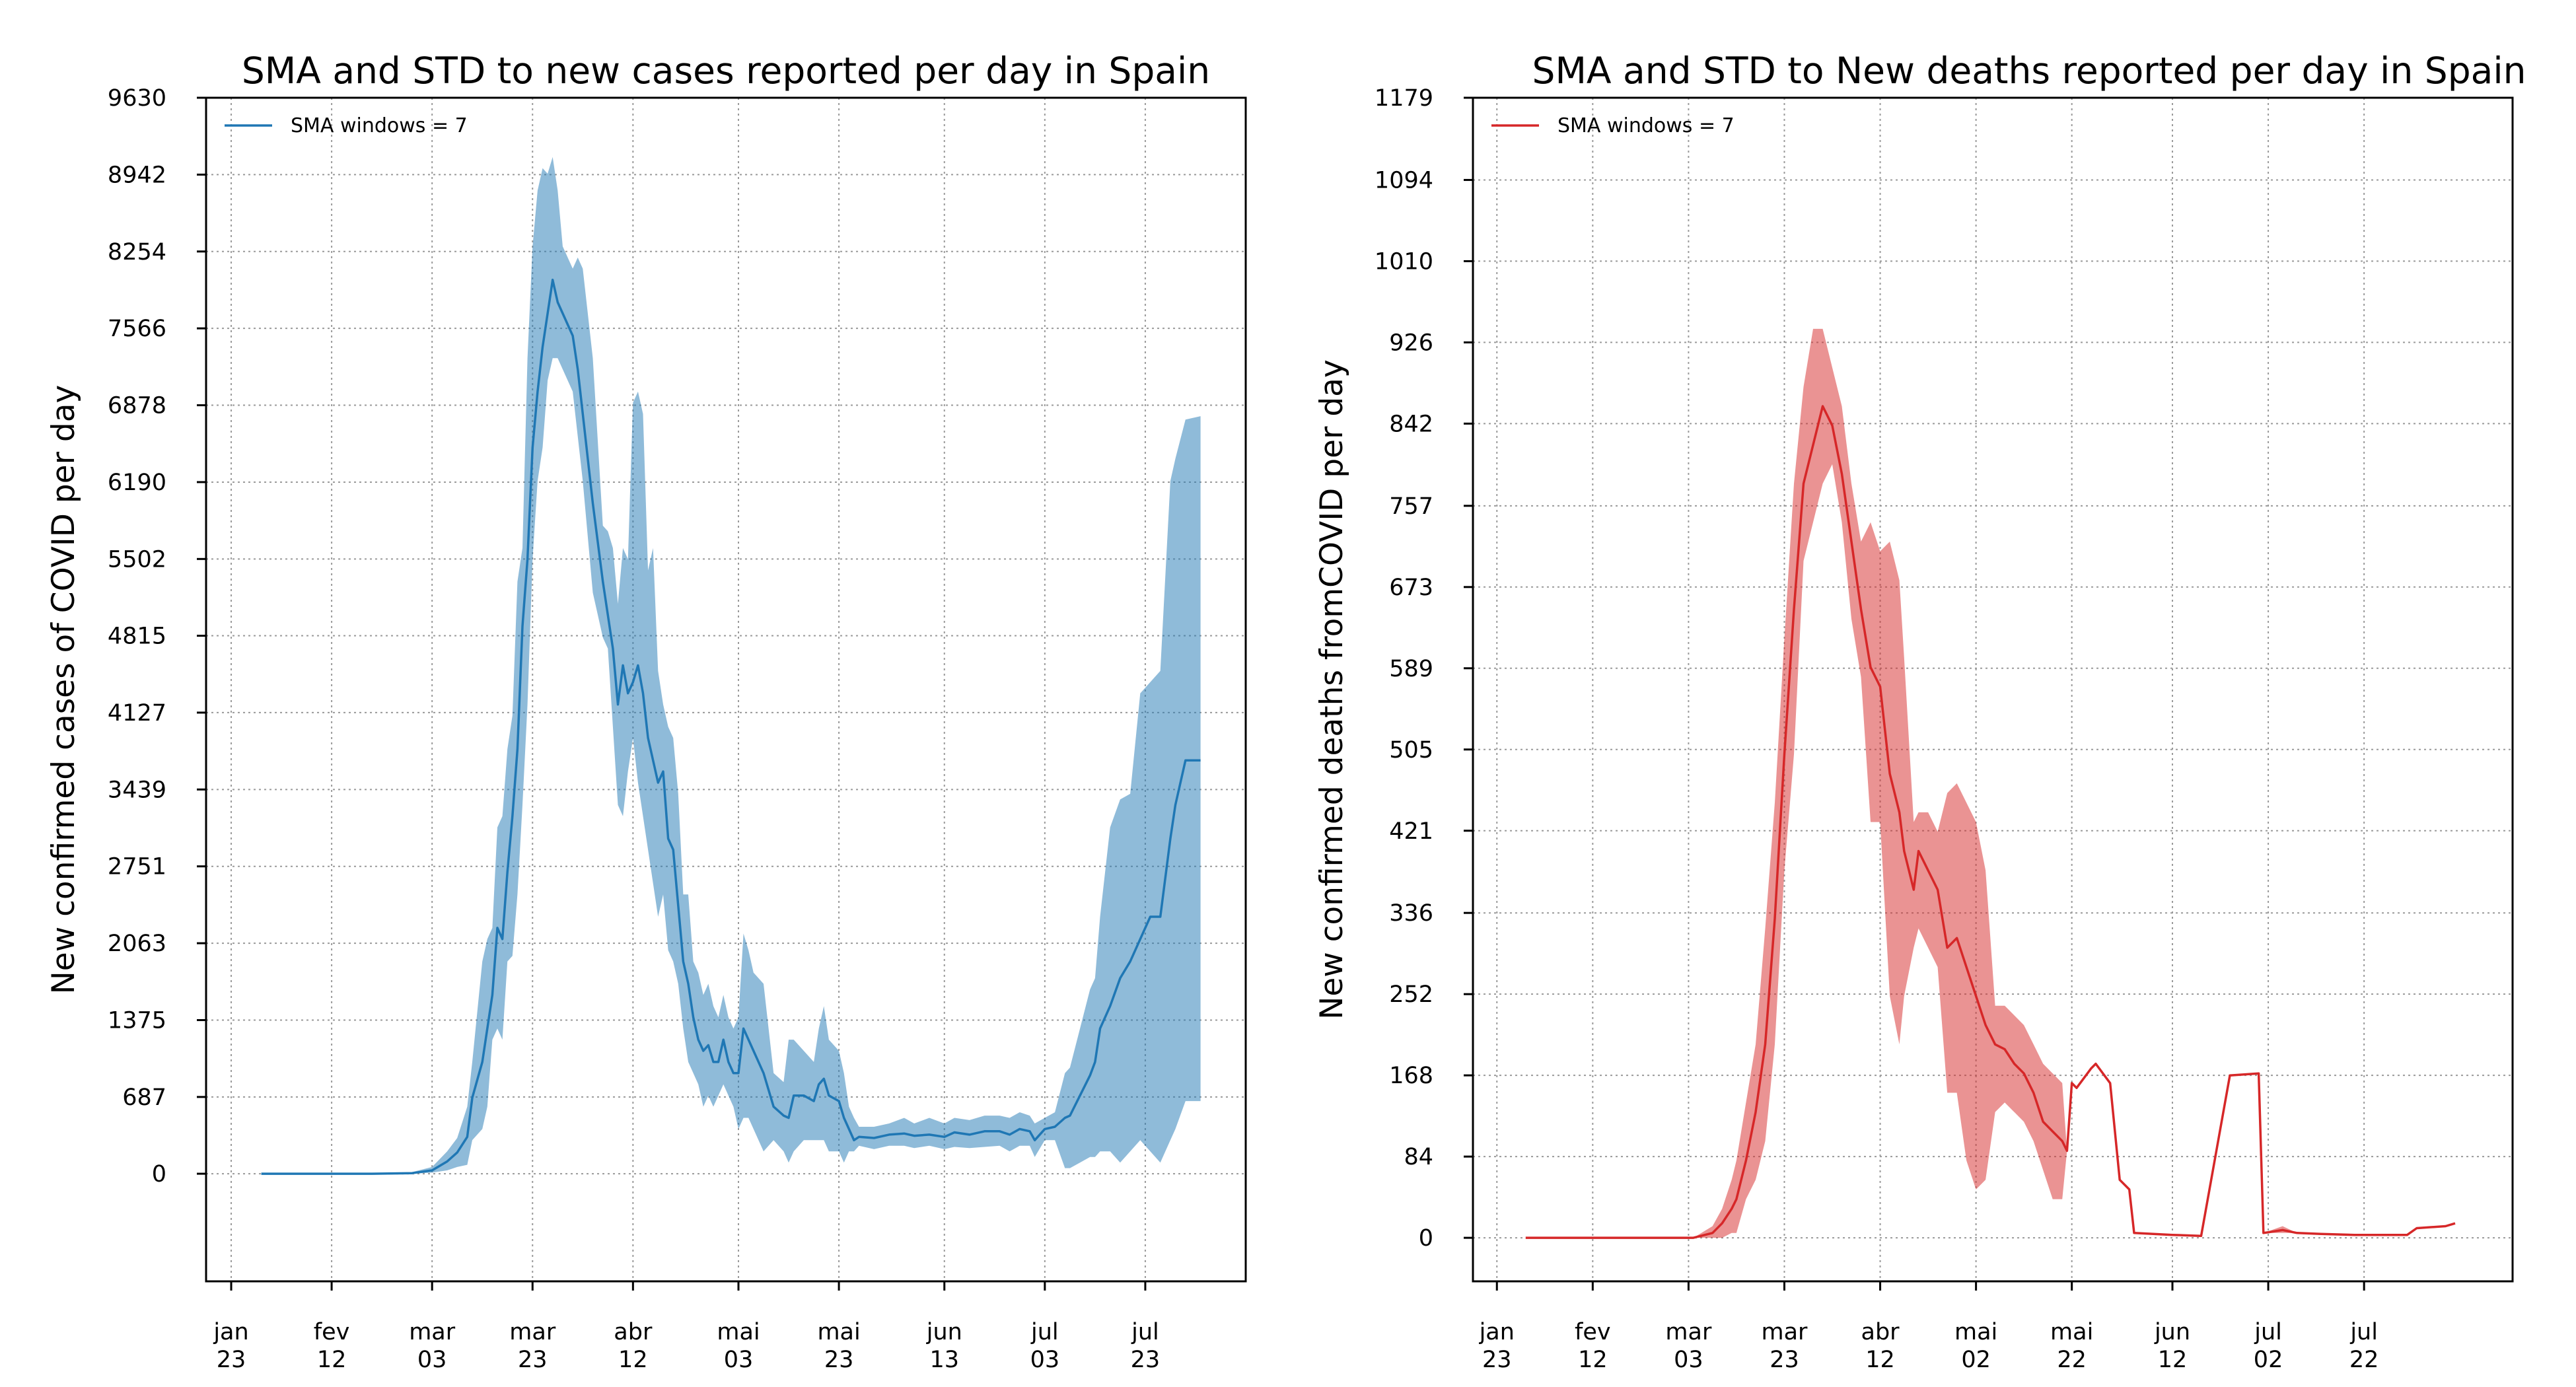  Describe the element at coordinates (2071, 1346) in the screenshot. I see `x-tick-label: mai 22` at that location.